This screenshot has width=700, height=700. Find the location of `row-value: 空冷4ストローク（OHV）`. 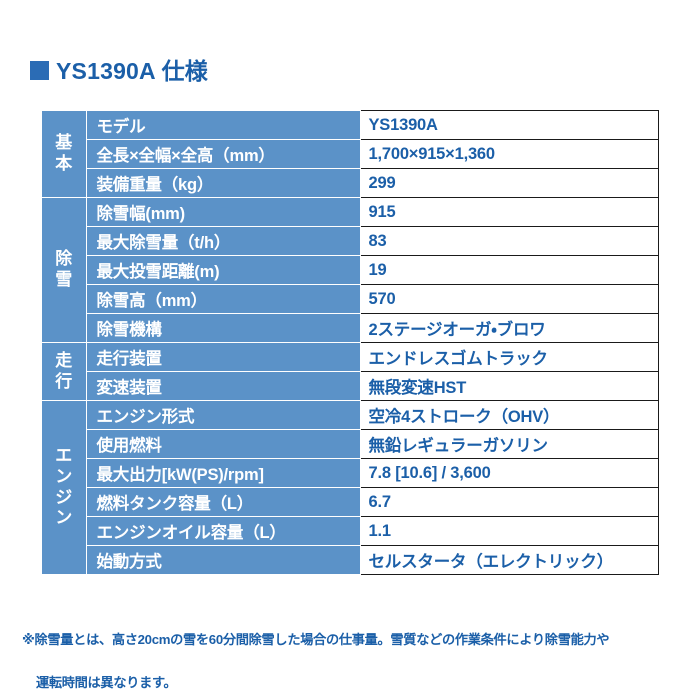

row-value: 空冷4ストローク（OHV） is located at coordinates (509, 415).